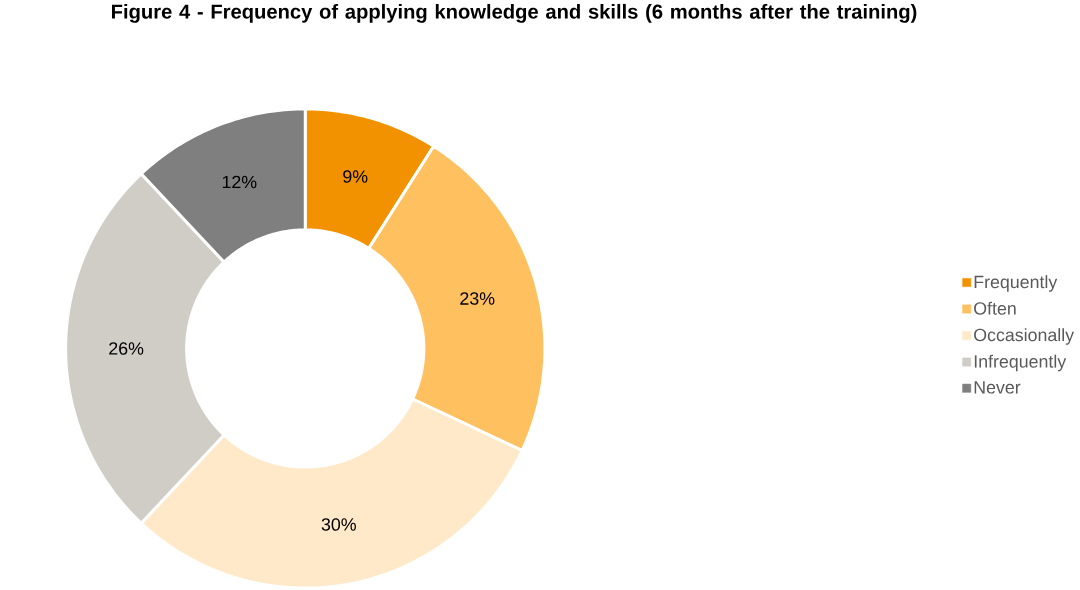  I want to click on data-label: 9%, so click(355, 176).